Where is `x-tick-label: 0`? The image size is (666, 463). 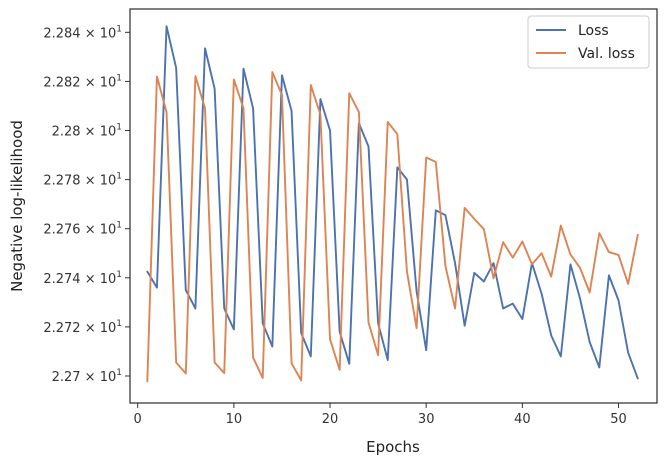 x-tick-label: 0 is located at coordinates (138, 419).